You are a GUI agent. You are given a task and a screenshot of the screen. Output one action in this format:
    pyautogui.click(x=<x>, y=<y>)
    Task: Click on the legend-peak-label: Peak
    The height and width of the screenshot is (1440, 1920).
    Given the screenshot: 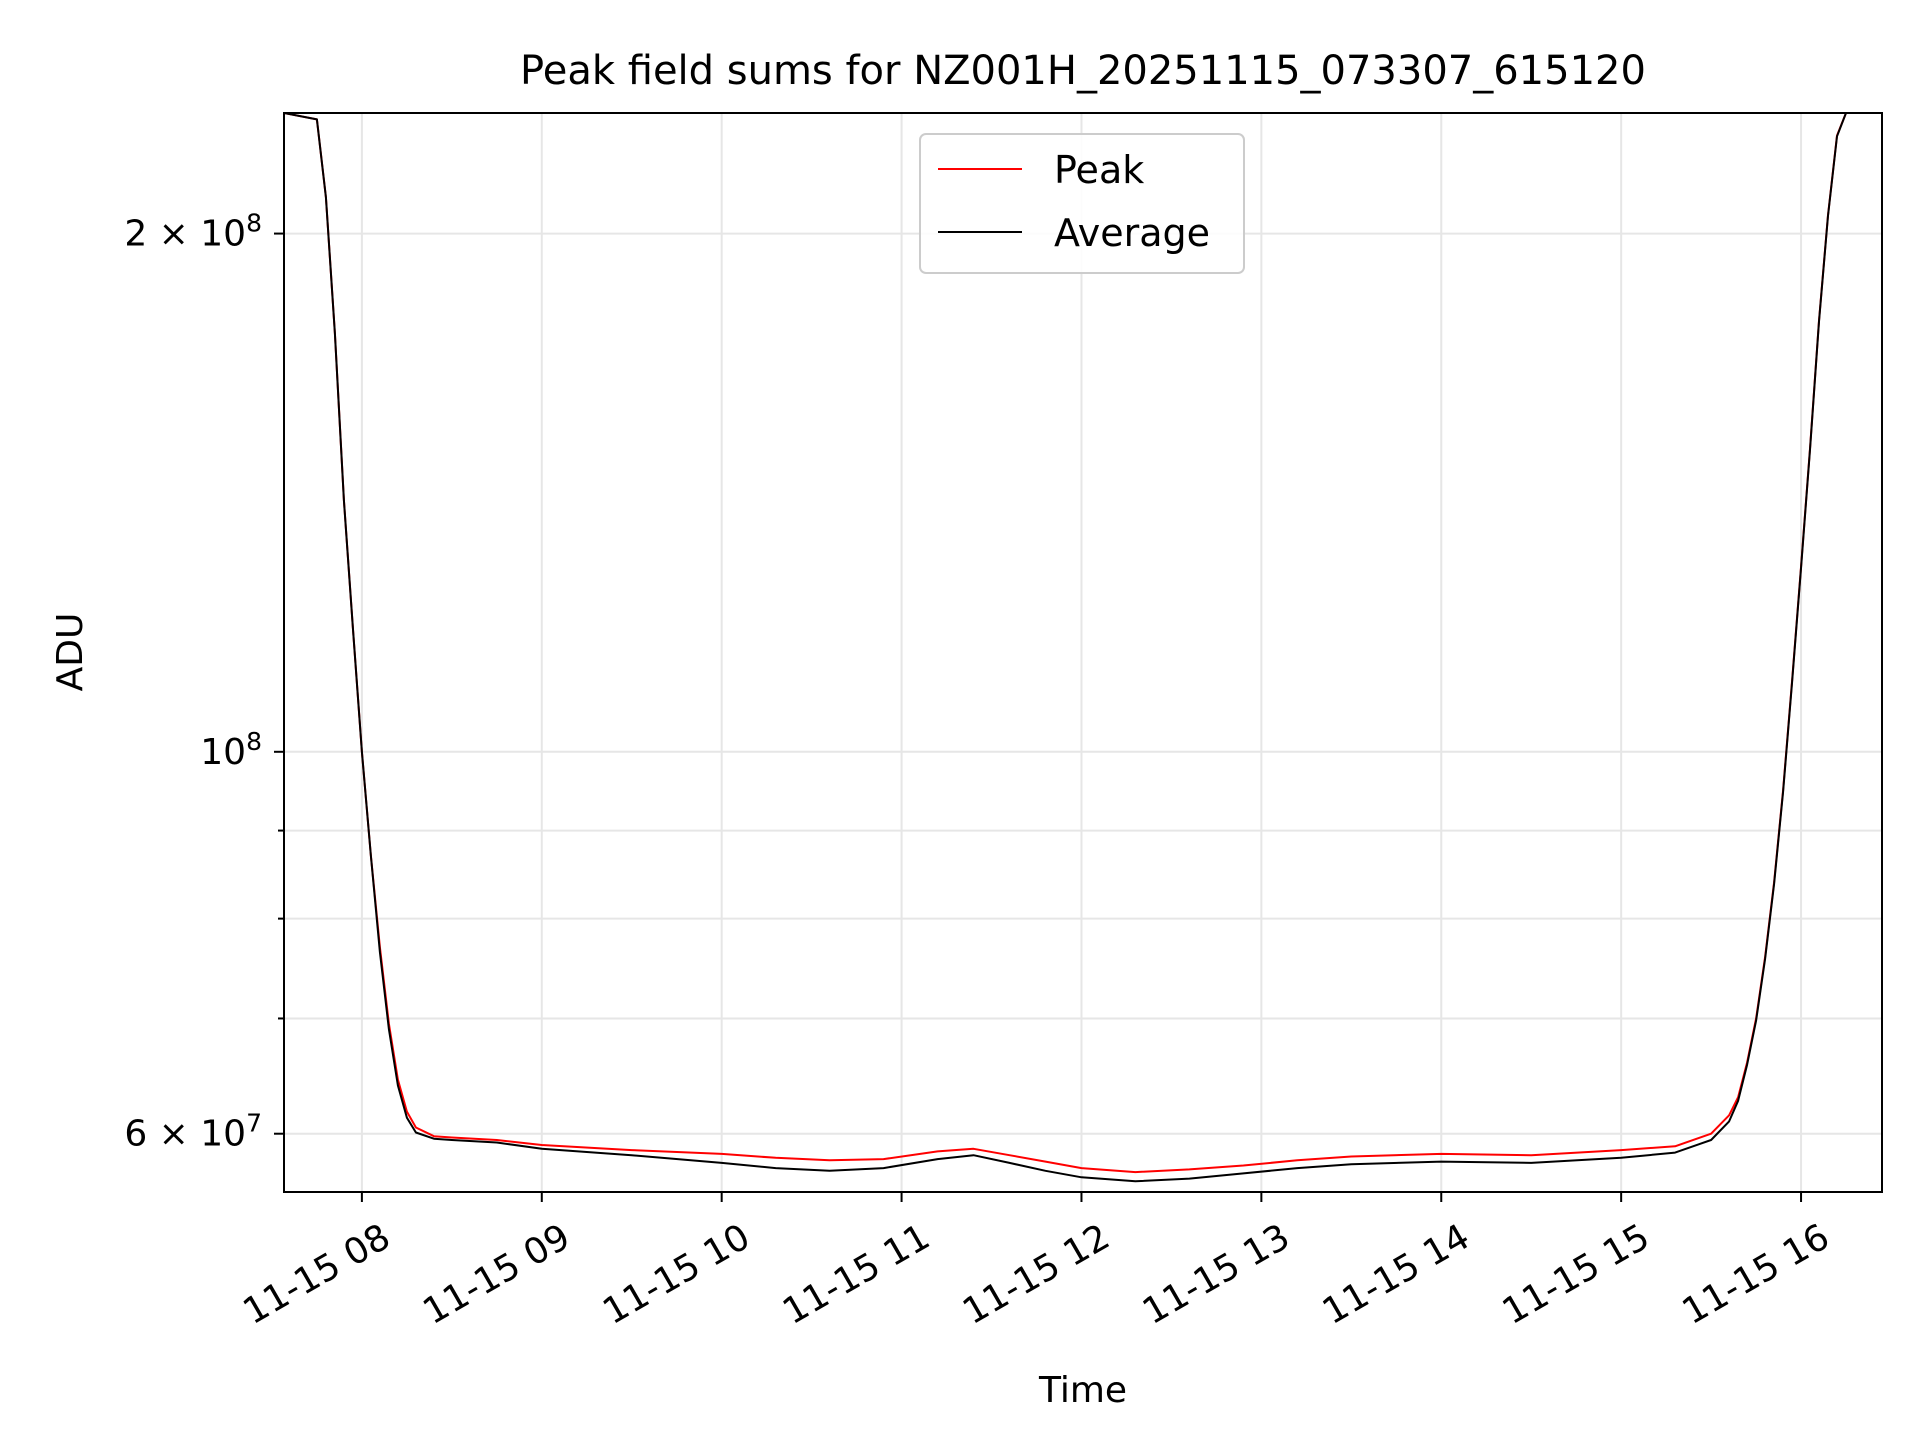 What is the action you would take?
    pyautogui.click(x=1099, y=170)
    